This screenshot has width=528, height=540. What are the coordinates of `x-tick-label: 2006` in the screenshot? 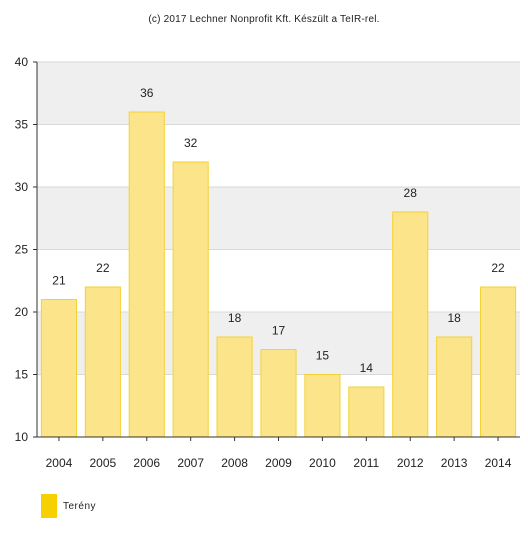 It's located at (146, 463).